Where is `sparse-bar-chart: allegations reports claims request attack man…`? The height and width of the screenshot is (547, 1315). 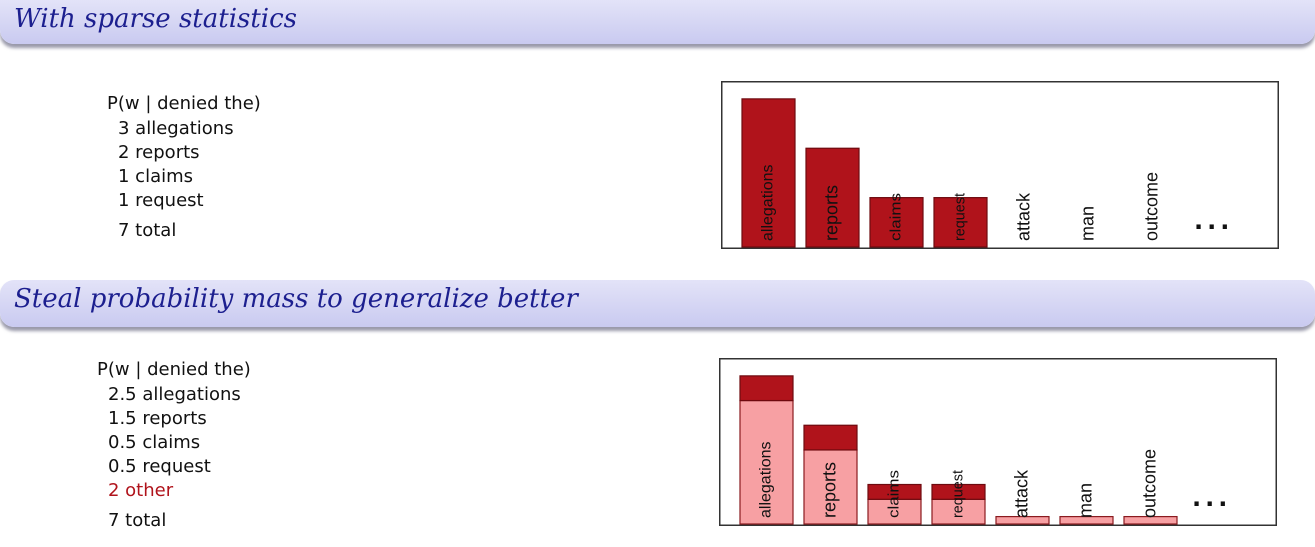 sparse-bar-chart: allegations reports claims request attack man… is located at coordinates (1000, 165).